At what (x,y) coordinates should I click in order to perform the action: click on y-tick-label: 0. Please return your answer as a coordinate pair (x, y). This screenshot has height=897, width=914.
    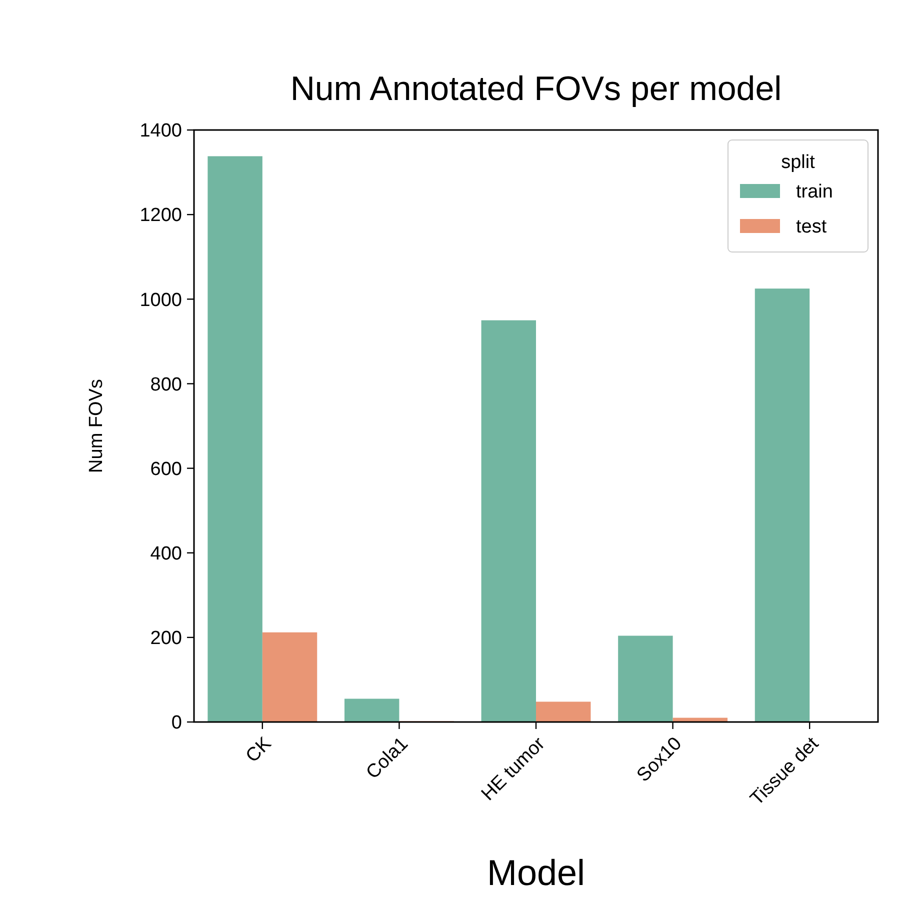
    Looking at the image, I should click on (176, 723).